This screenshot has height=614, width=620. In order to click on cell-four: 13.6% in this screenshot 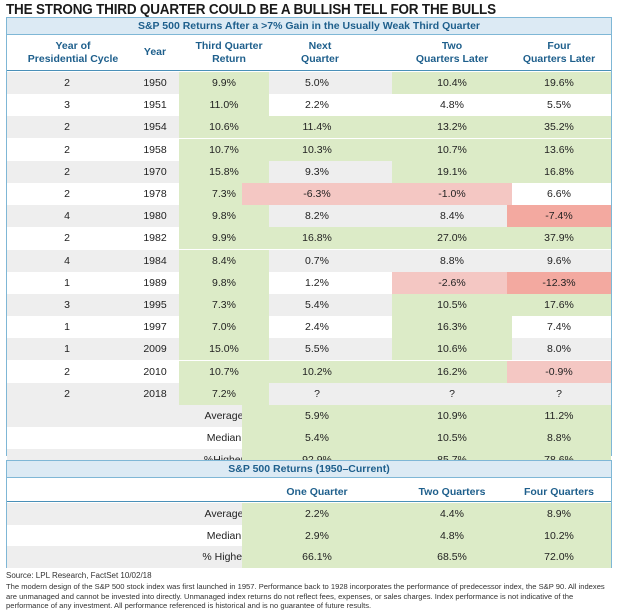, I will do `click(559, 149)`.